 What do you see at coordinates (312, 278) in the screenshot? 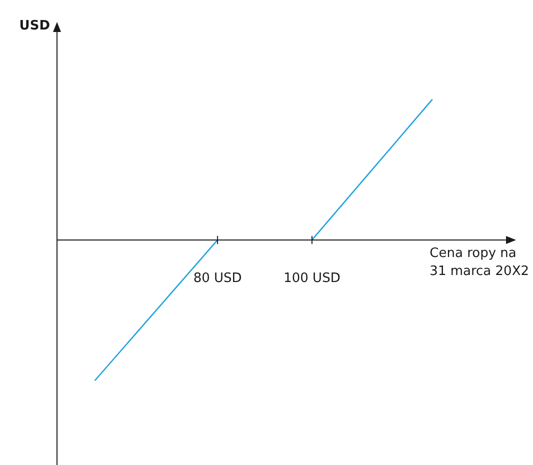
I see `x-tick-label: 100 USD` at bounding box center [312, 278].